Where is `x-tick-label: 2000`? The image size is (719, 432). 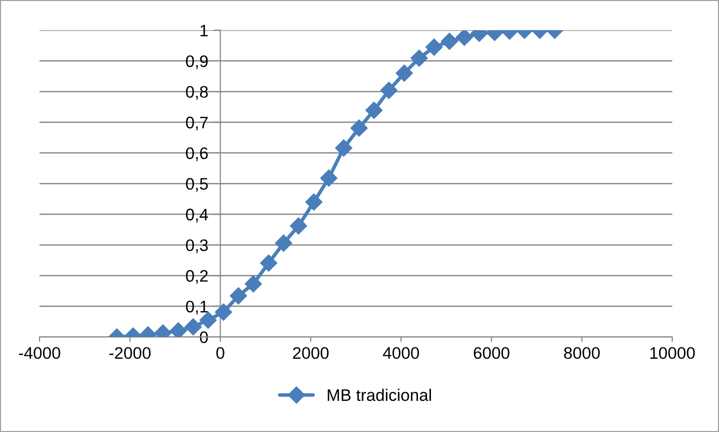
x-tick-label: 2000 is located at coordinates (311, 353).